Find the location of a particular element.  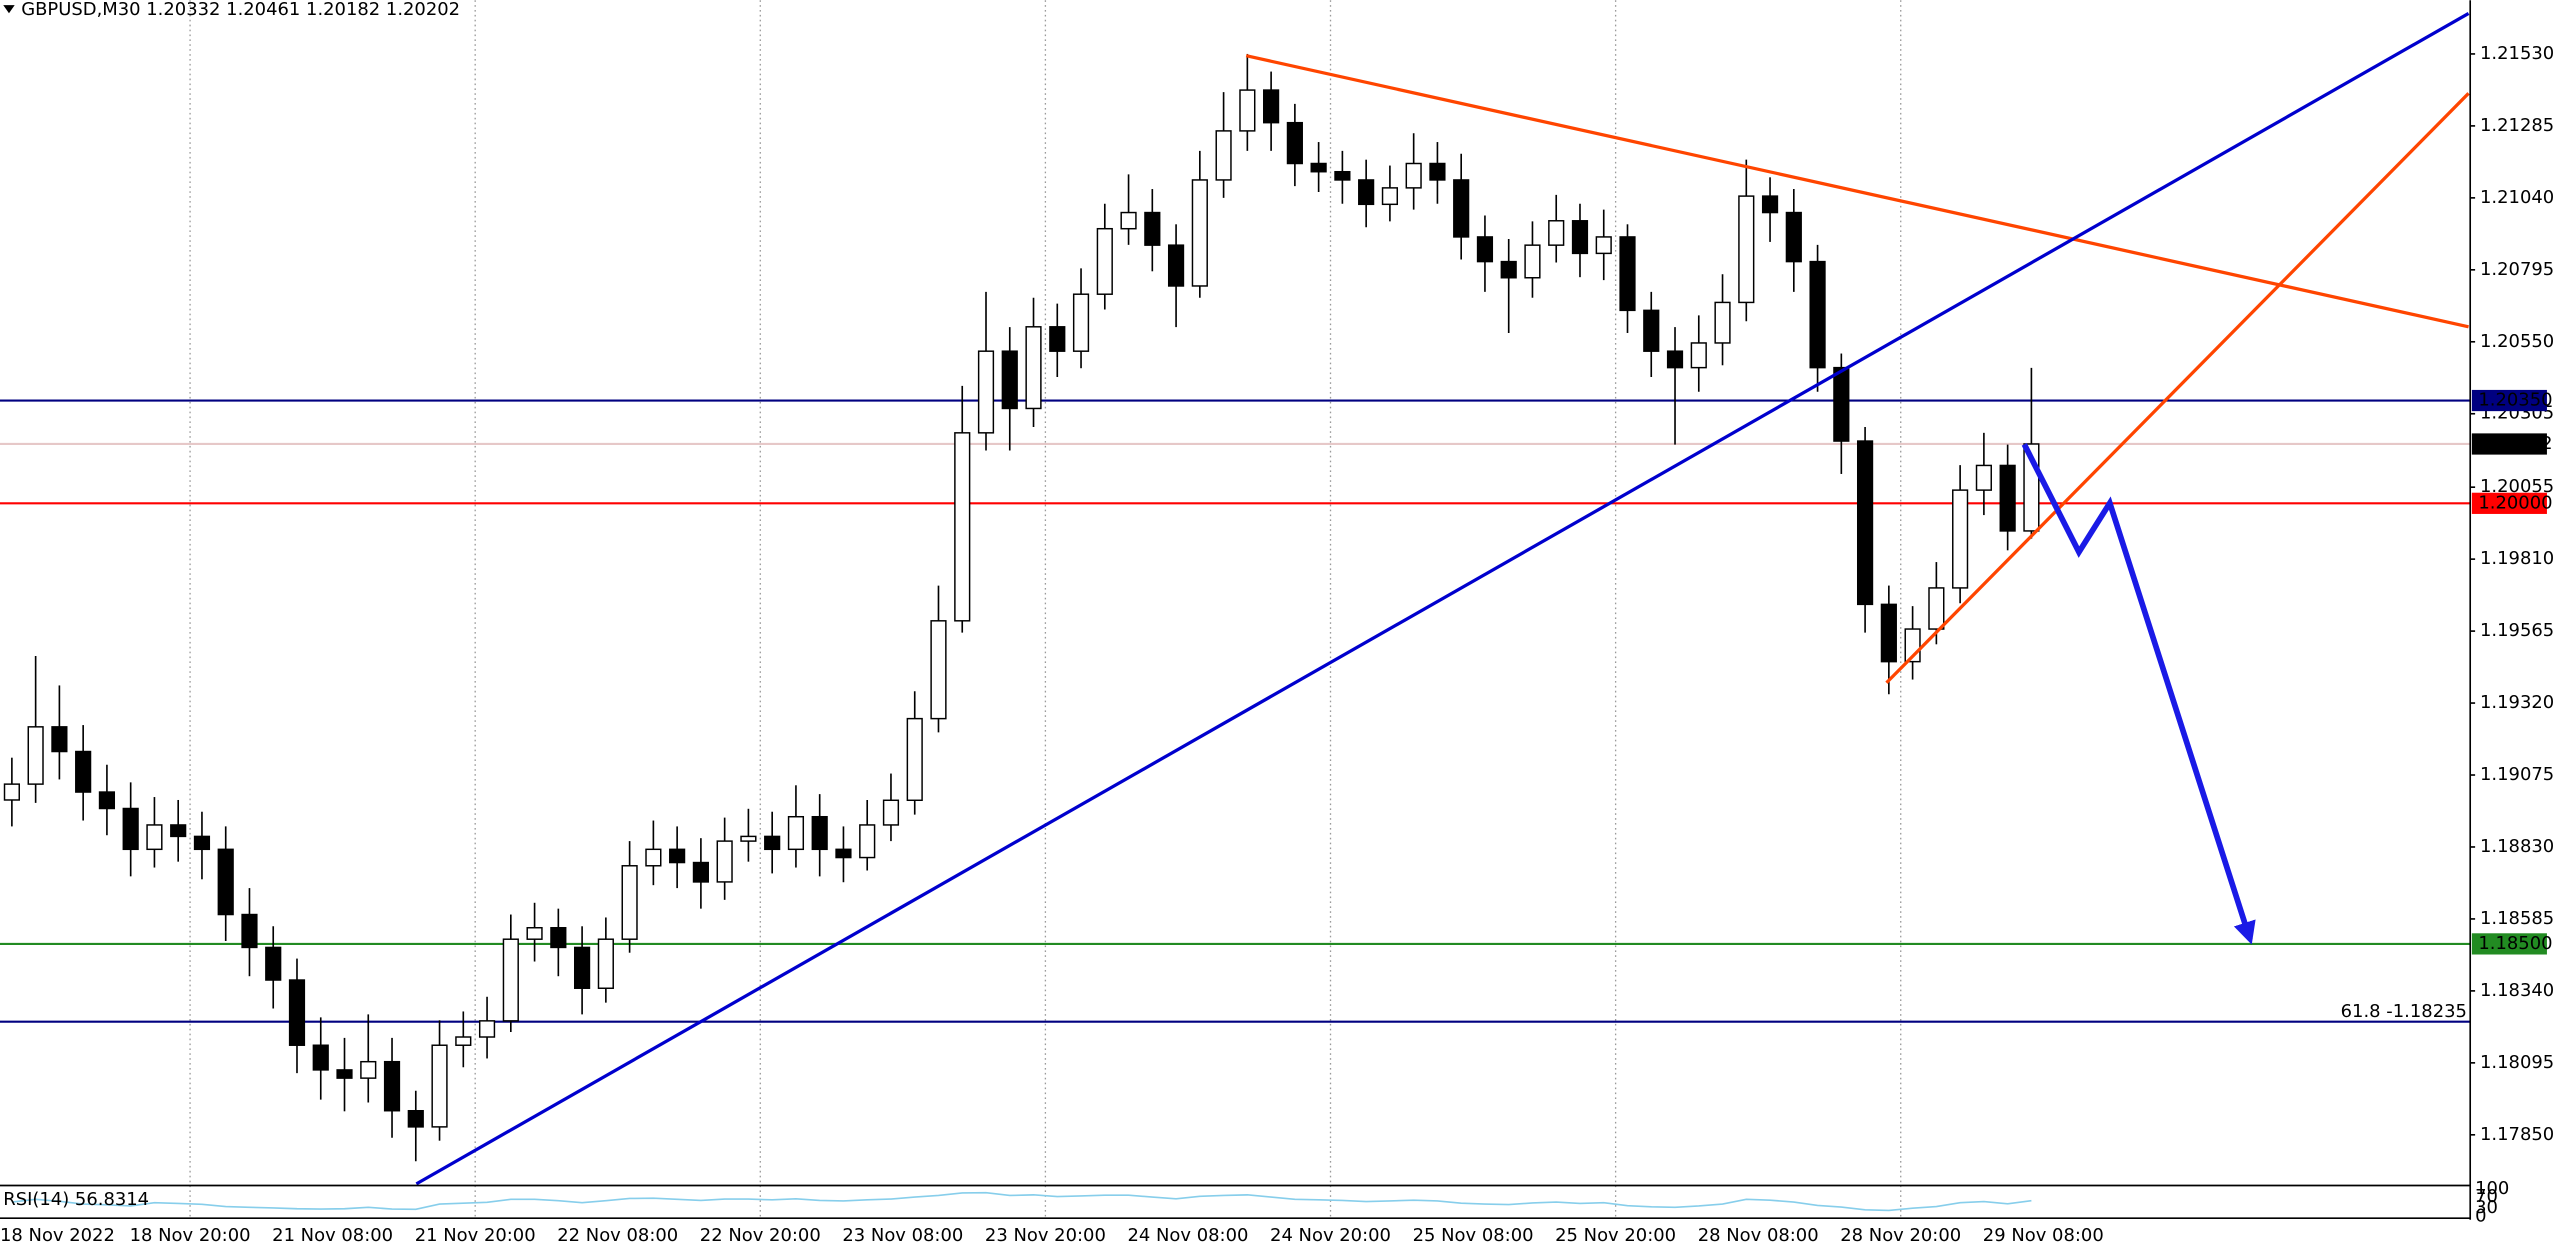

rsi-line is located at coordinates (1021, 1201).